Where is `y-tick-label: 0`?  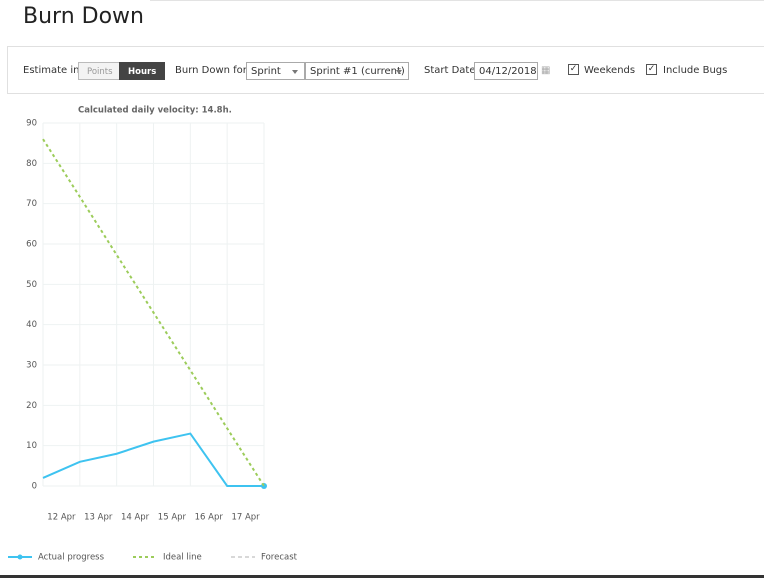
y-tick-label: 0 is located at coordinates (34, 487).